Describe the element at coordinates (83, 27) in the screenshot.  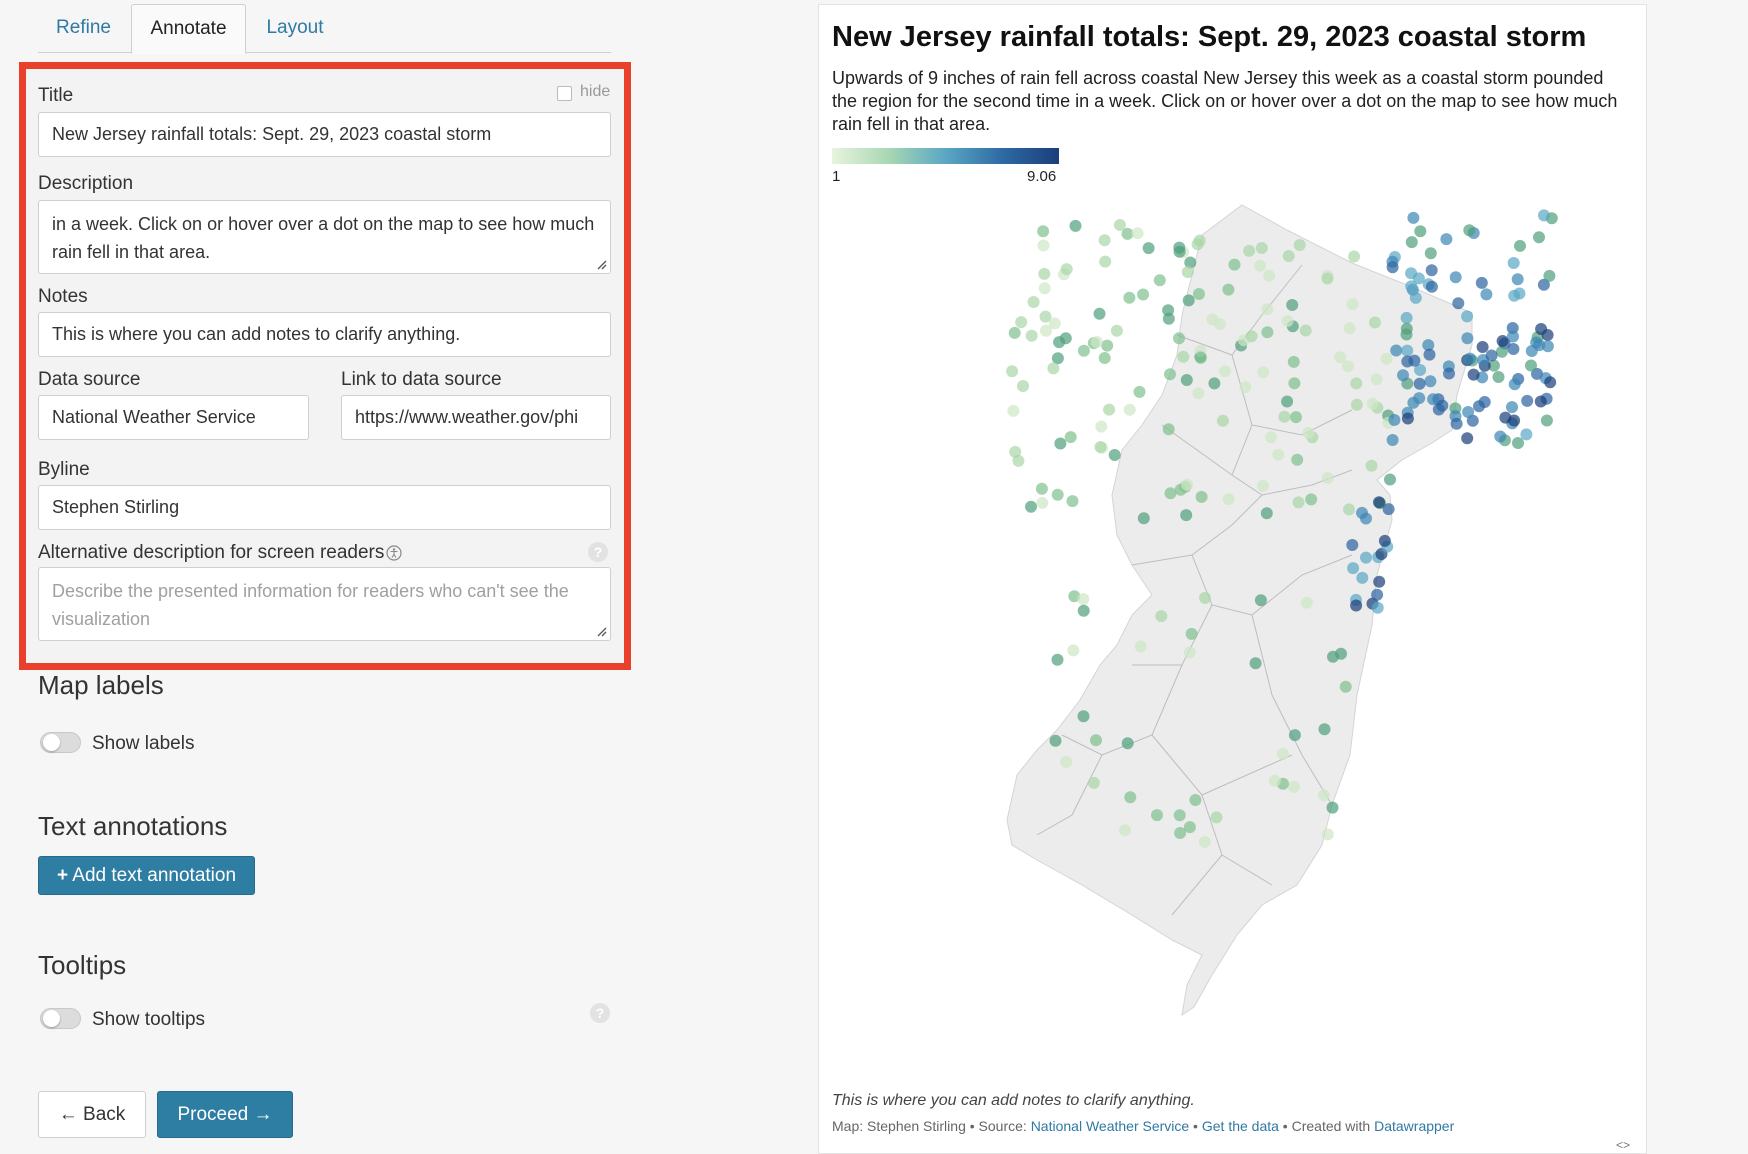
I see `tab-refine: Refine` at that location.